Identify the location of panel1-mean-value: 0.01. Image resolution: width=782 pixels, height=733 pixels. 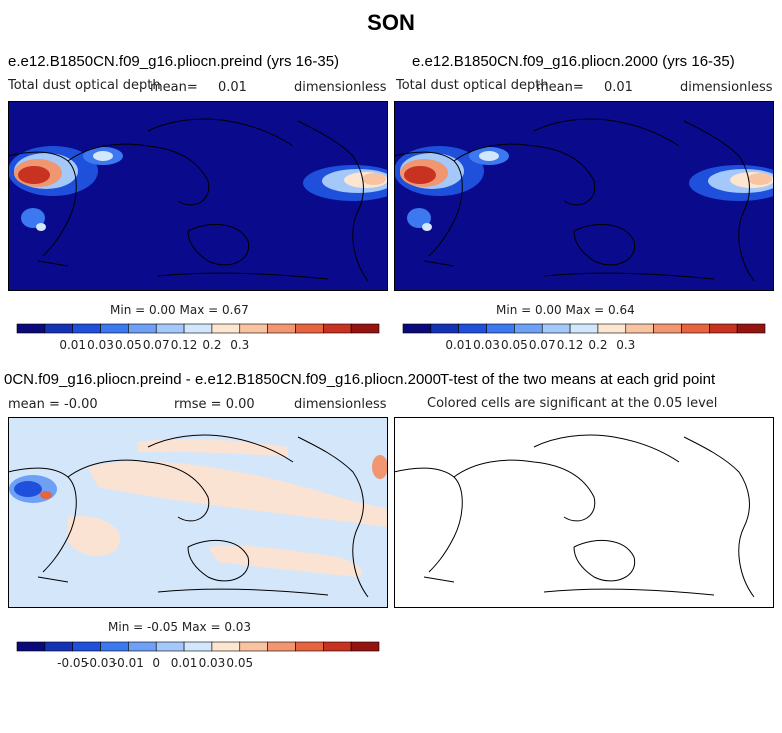
(232, 87).